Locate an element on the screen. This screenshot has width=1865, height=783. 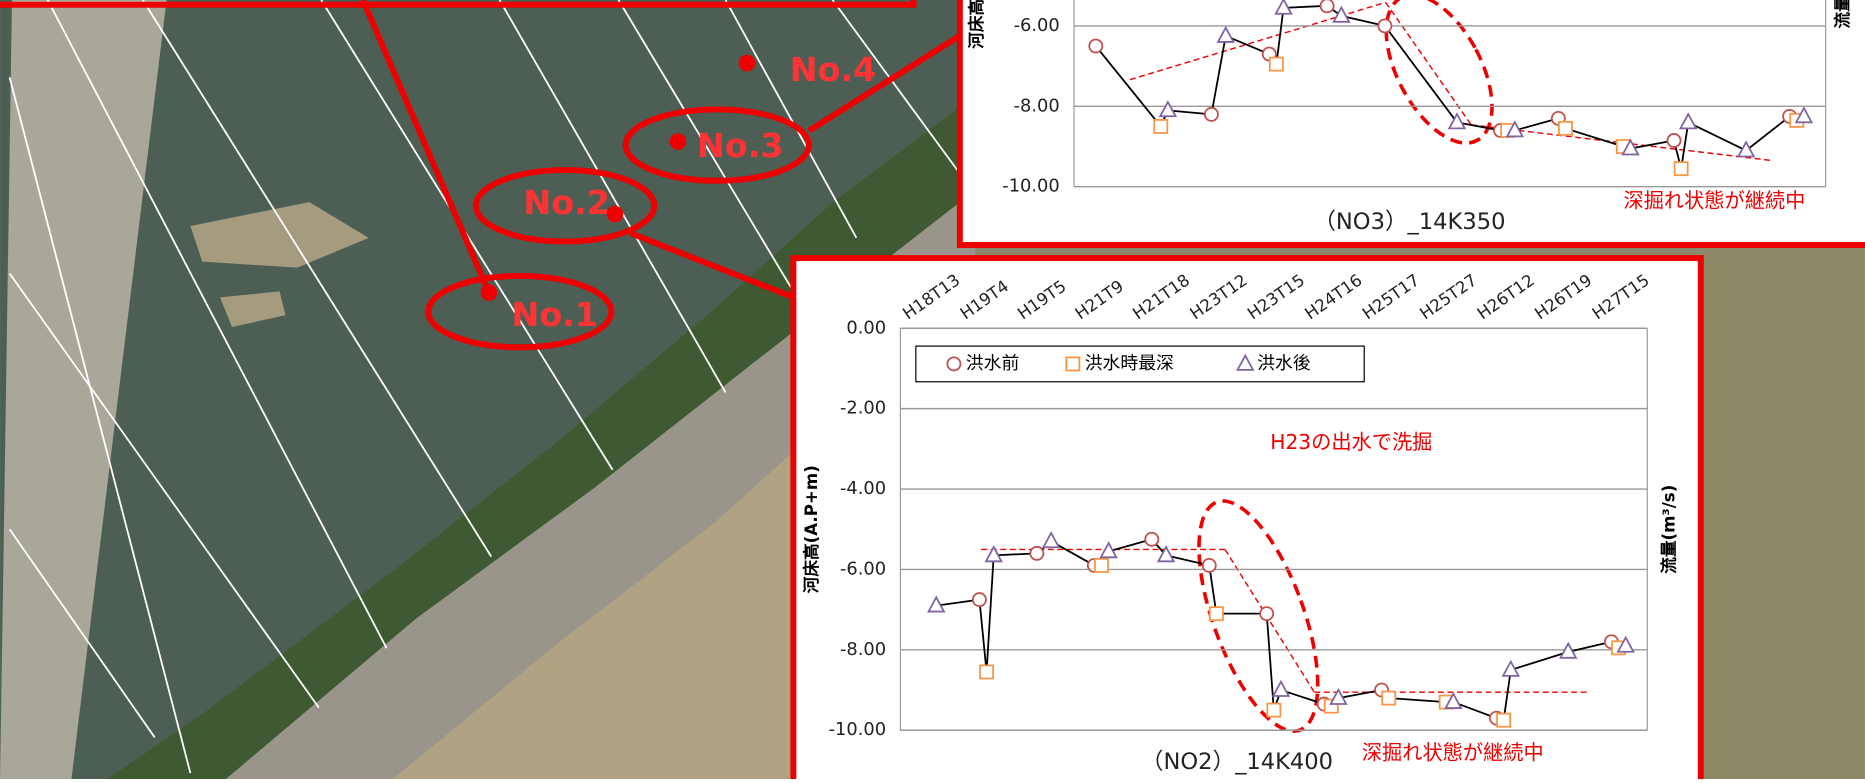
site-labels: No.1 No.2 No.3 No.4 is located at coordinates (693, 192).